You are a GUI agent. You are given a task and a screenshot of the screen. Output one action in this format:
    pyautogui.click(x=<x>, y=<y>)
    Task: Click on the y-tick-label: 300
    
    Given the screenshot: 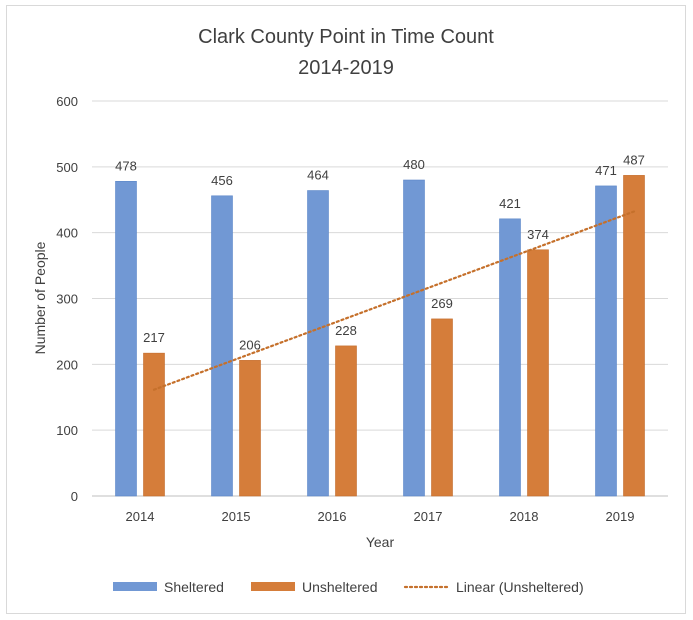 What is the action you would take?
    pyautogui.click(x=67, y=299)
    